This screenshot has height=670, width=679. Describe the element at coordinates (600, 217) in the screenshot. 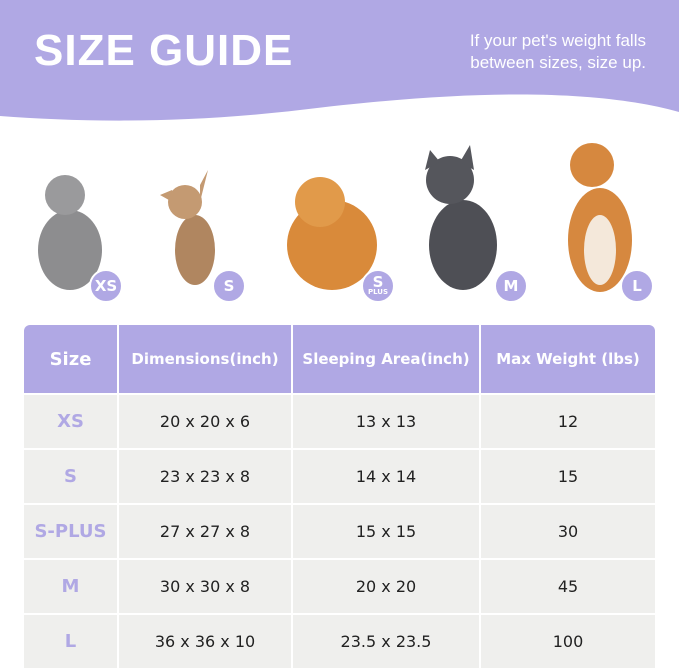

I see `shiba-inu-image` at that location.